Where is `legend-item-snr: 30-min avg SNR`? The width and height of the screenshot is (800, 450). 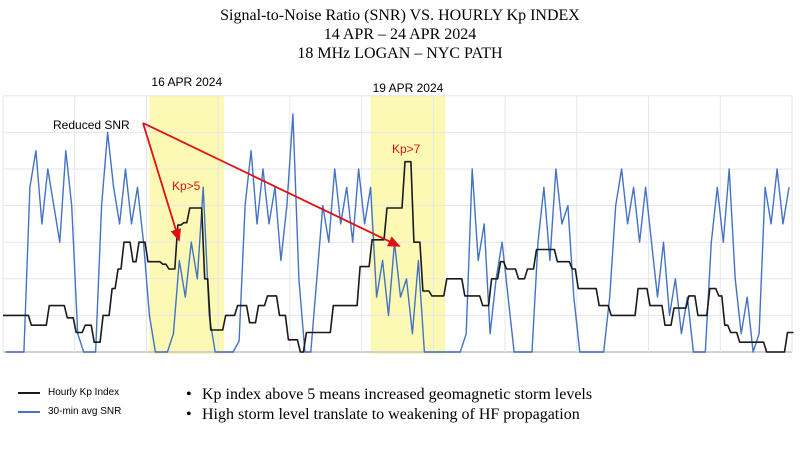 legend-item-snr: 30-min avg SNR is located at coordinates (69, 411).